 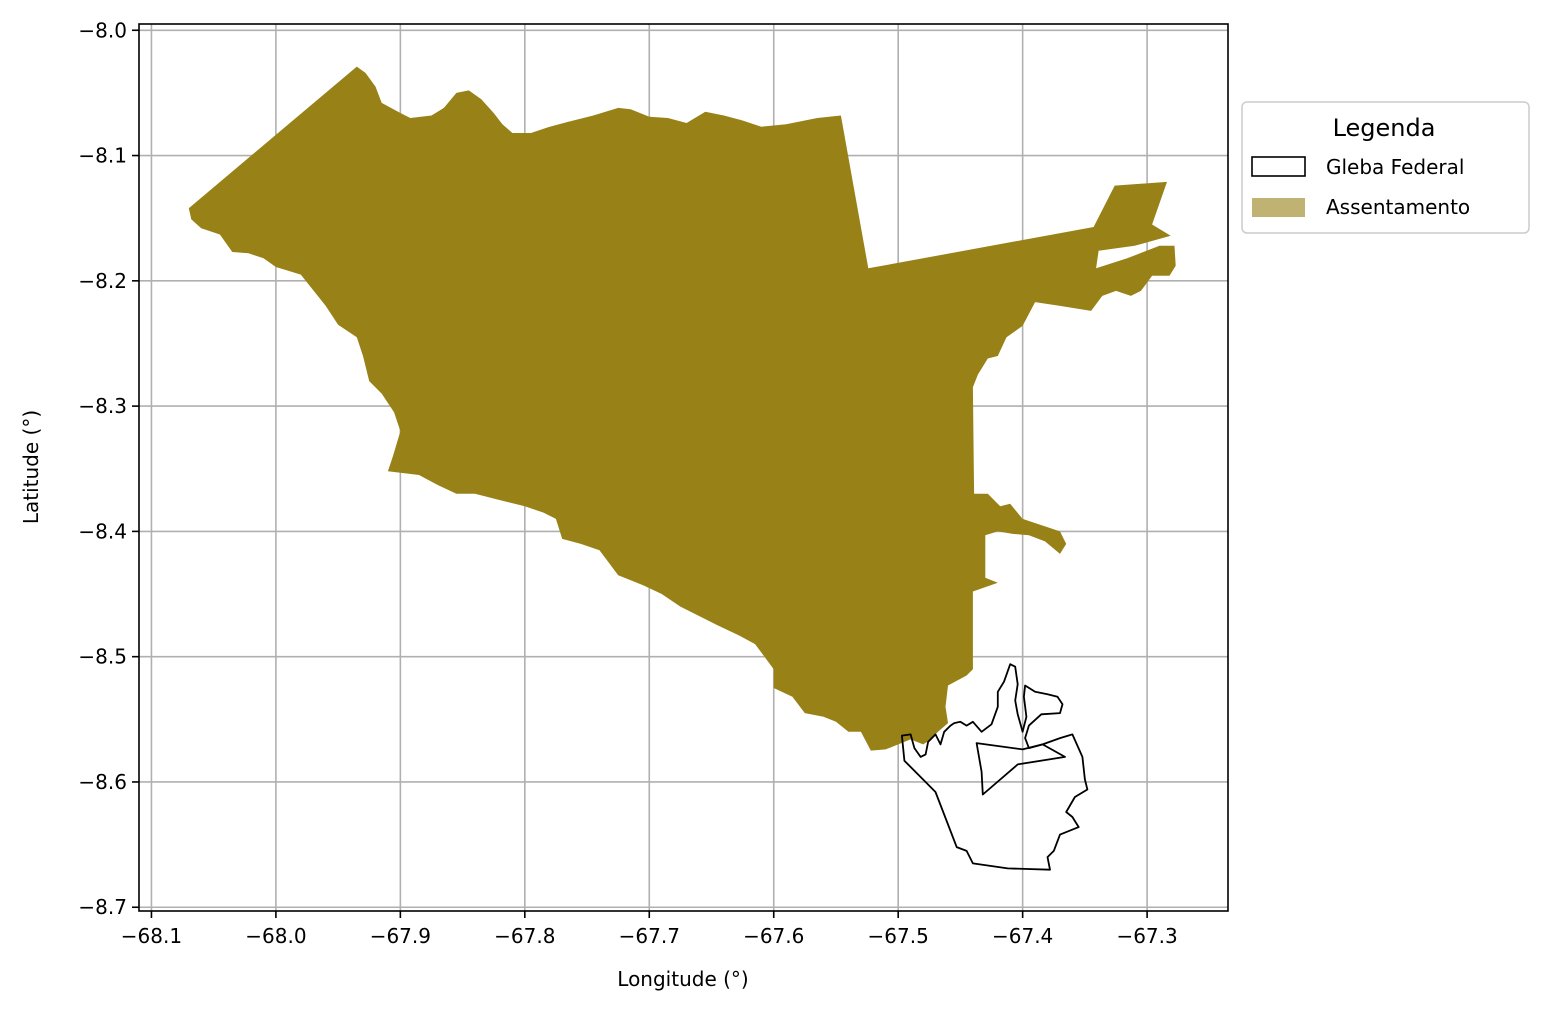 What do you see at coordinates (102, 907) in the screenshot?
I see `y-tick-label: −8.7` at bounding box center [102, 907].